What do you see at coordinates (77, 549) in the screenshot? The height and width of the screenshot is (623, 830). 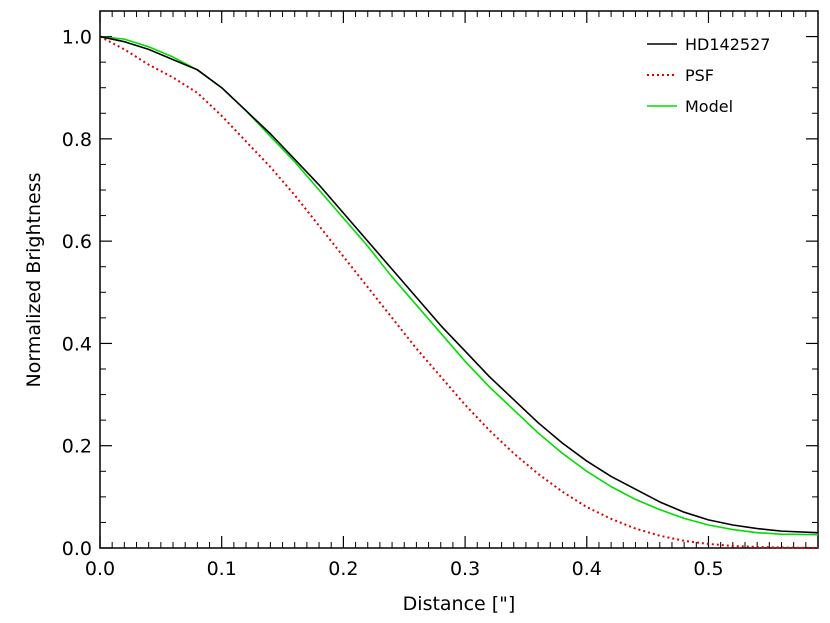 I see `y-tick-label: 0.0` at bounding box center [77, 549].